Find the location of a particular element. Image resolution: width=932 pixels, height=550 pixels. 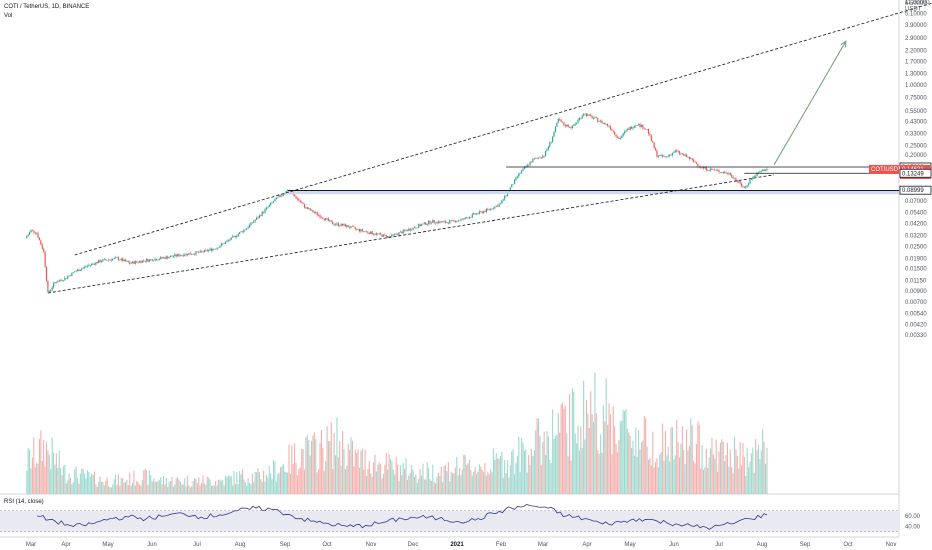

support-zone is located at coordinates (593, 192).